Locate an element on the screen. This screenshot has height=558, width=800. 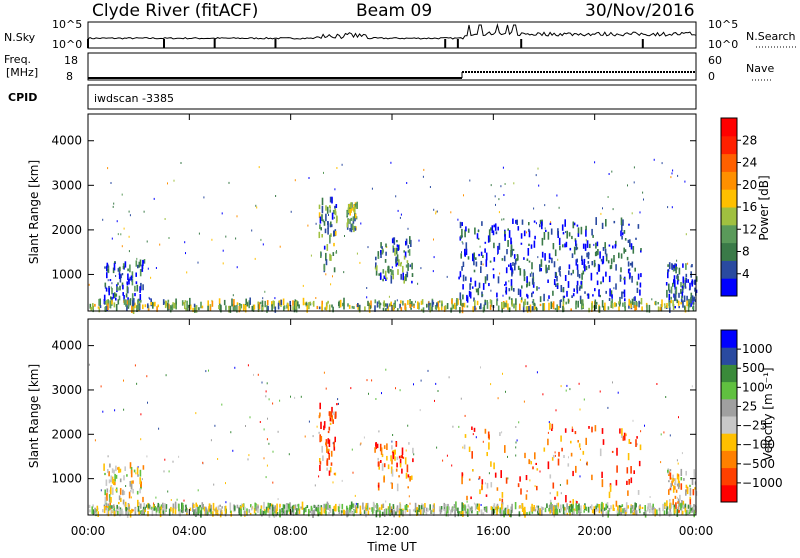
velocity-y-label: Slant Range [km] is located at coordinates (34, 416).